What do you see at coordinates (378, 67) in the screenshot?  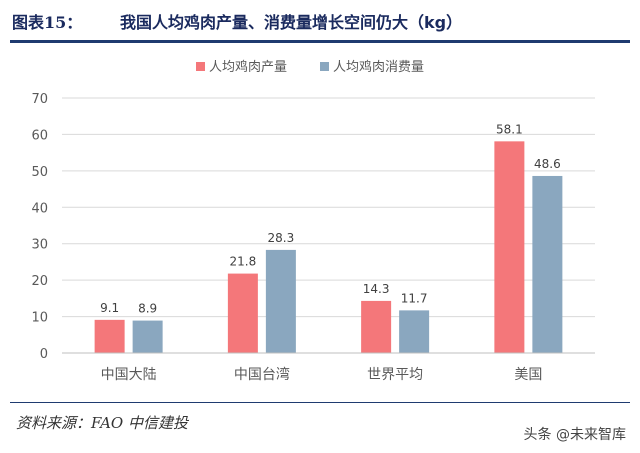 I see `legend-label: 人均鸡肉消费量` at bounding box center [378, 67].